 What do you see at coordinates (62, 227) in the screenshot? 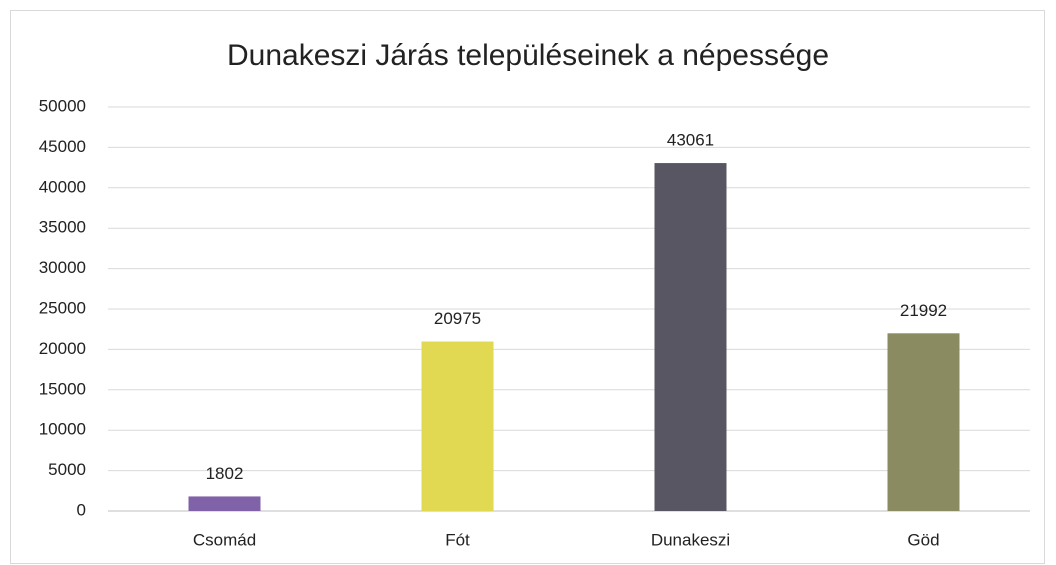
I see `y-tick-label: 35000` at bounding box center [62, 227].